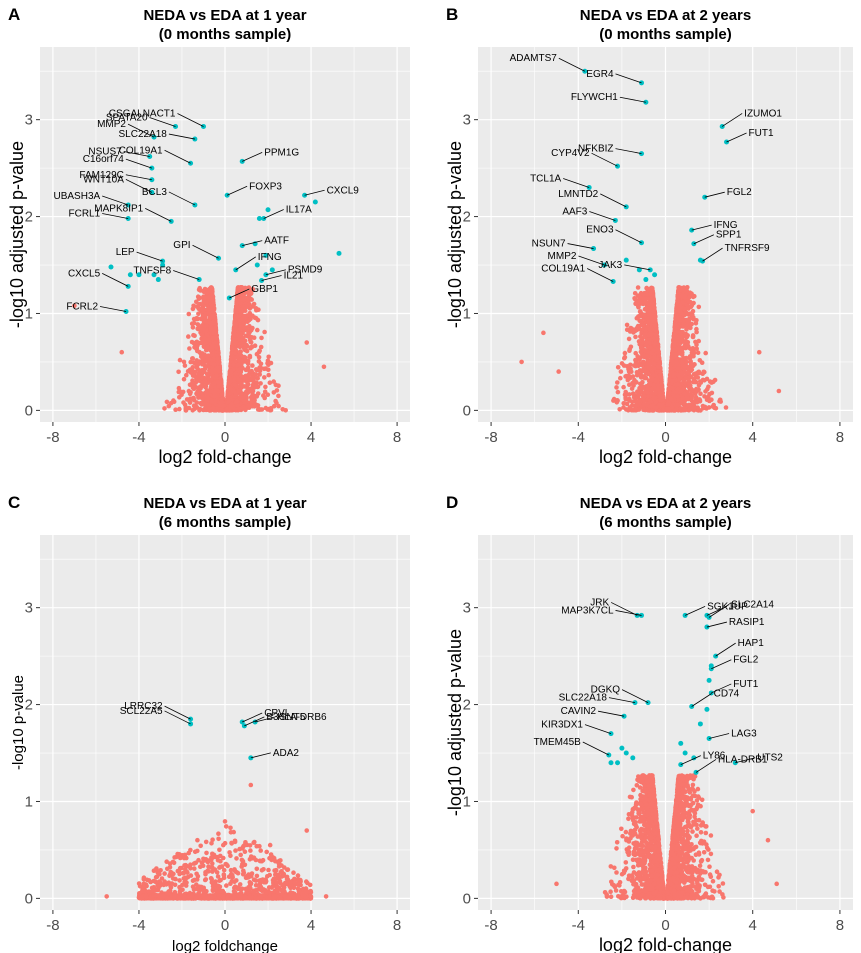 The image size is (861, 953). Describe the element at coordinates (281, 152) in the screenshot. I see `gene-label: PPM1G` at that location.